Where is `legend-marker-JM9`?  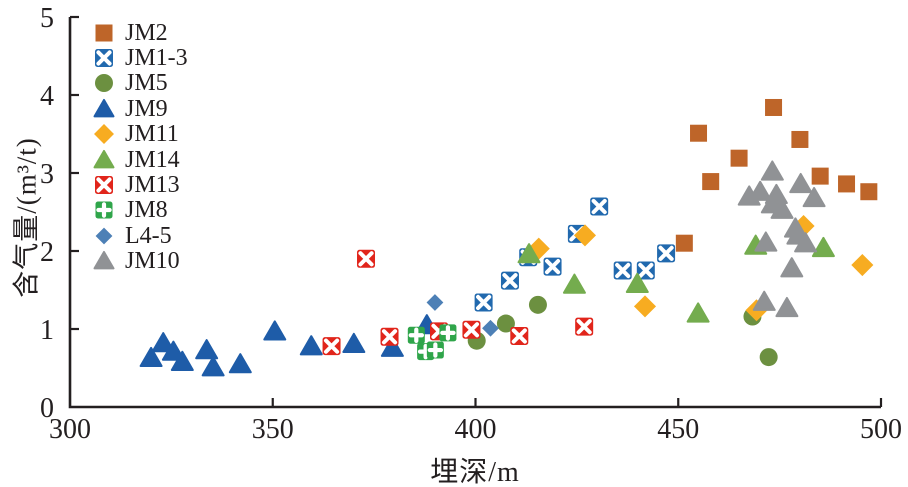
legend-marker-JM9 is located at coordinates (104, 108).